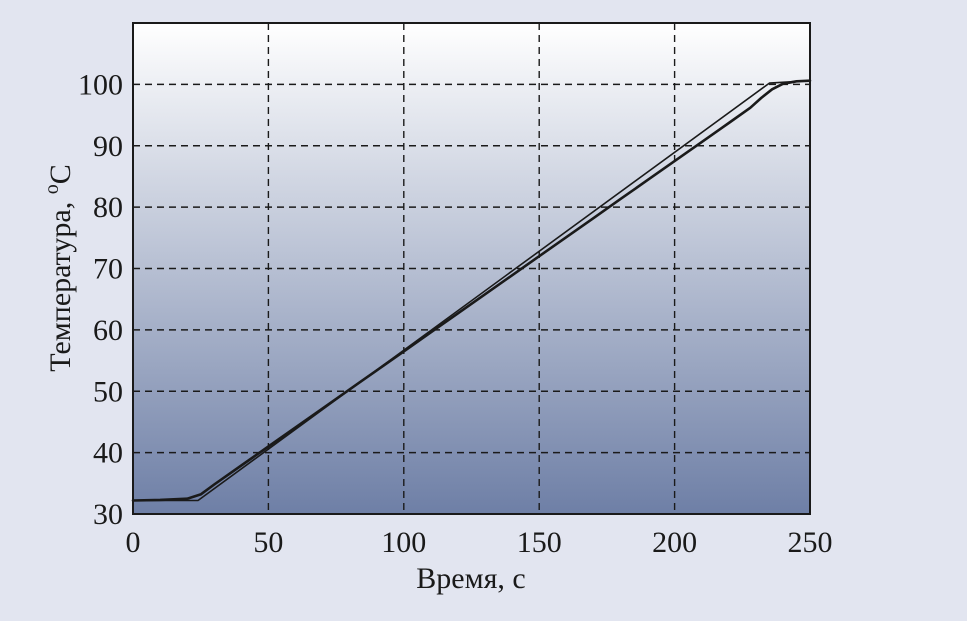  I want to click on y-tick-labels: 30 40 50 60 70 80 90 100, so click(100, 299).